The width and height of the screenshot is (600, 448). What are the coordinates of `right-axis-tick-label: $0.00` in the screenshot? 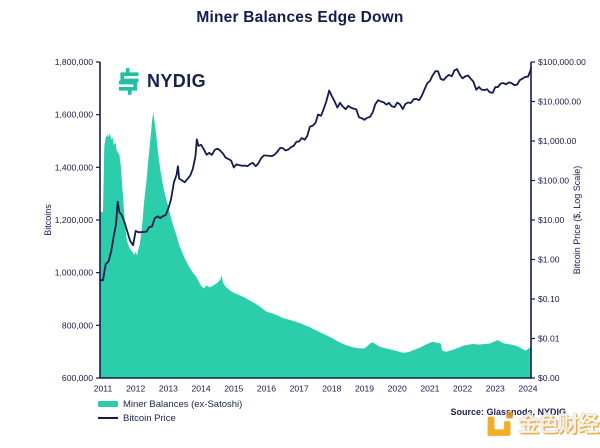 It's located at (549, 378).